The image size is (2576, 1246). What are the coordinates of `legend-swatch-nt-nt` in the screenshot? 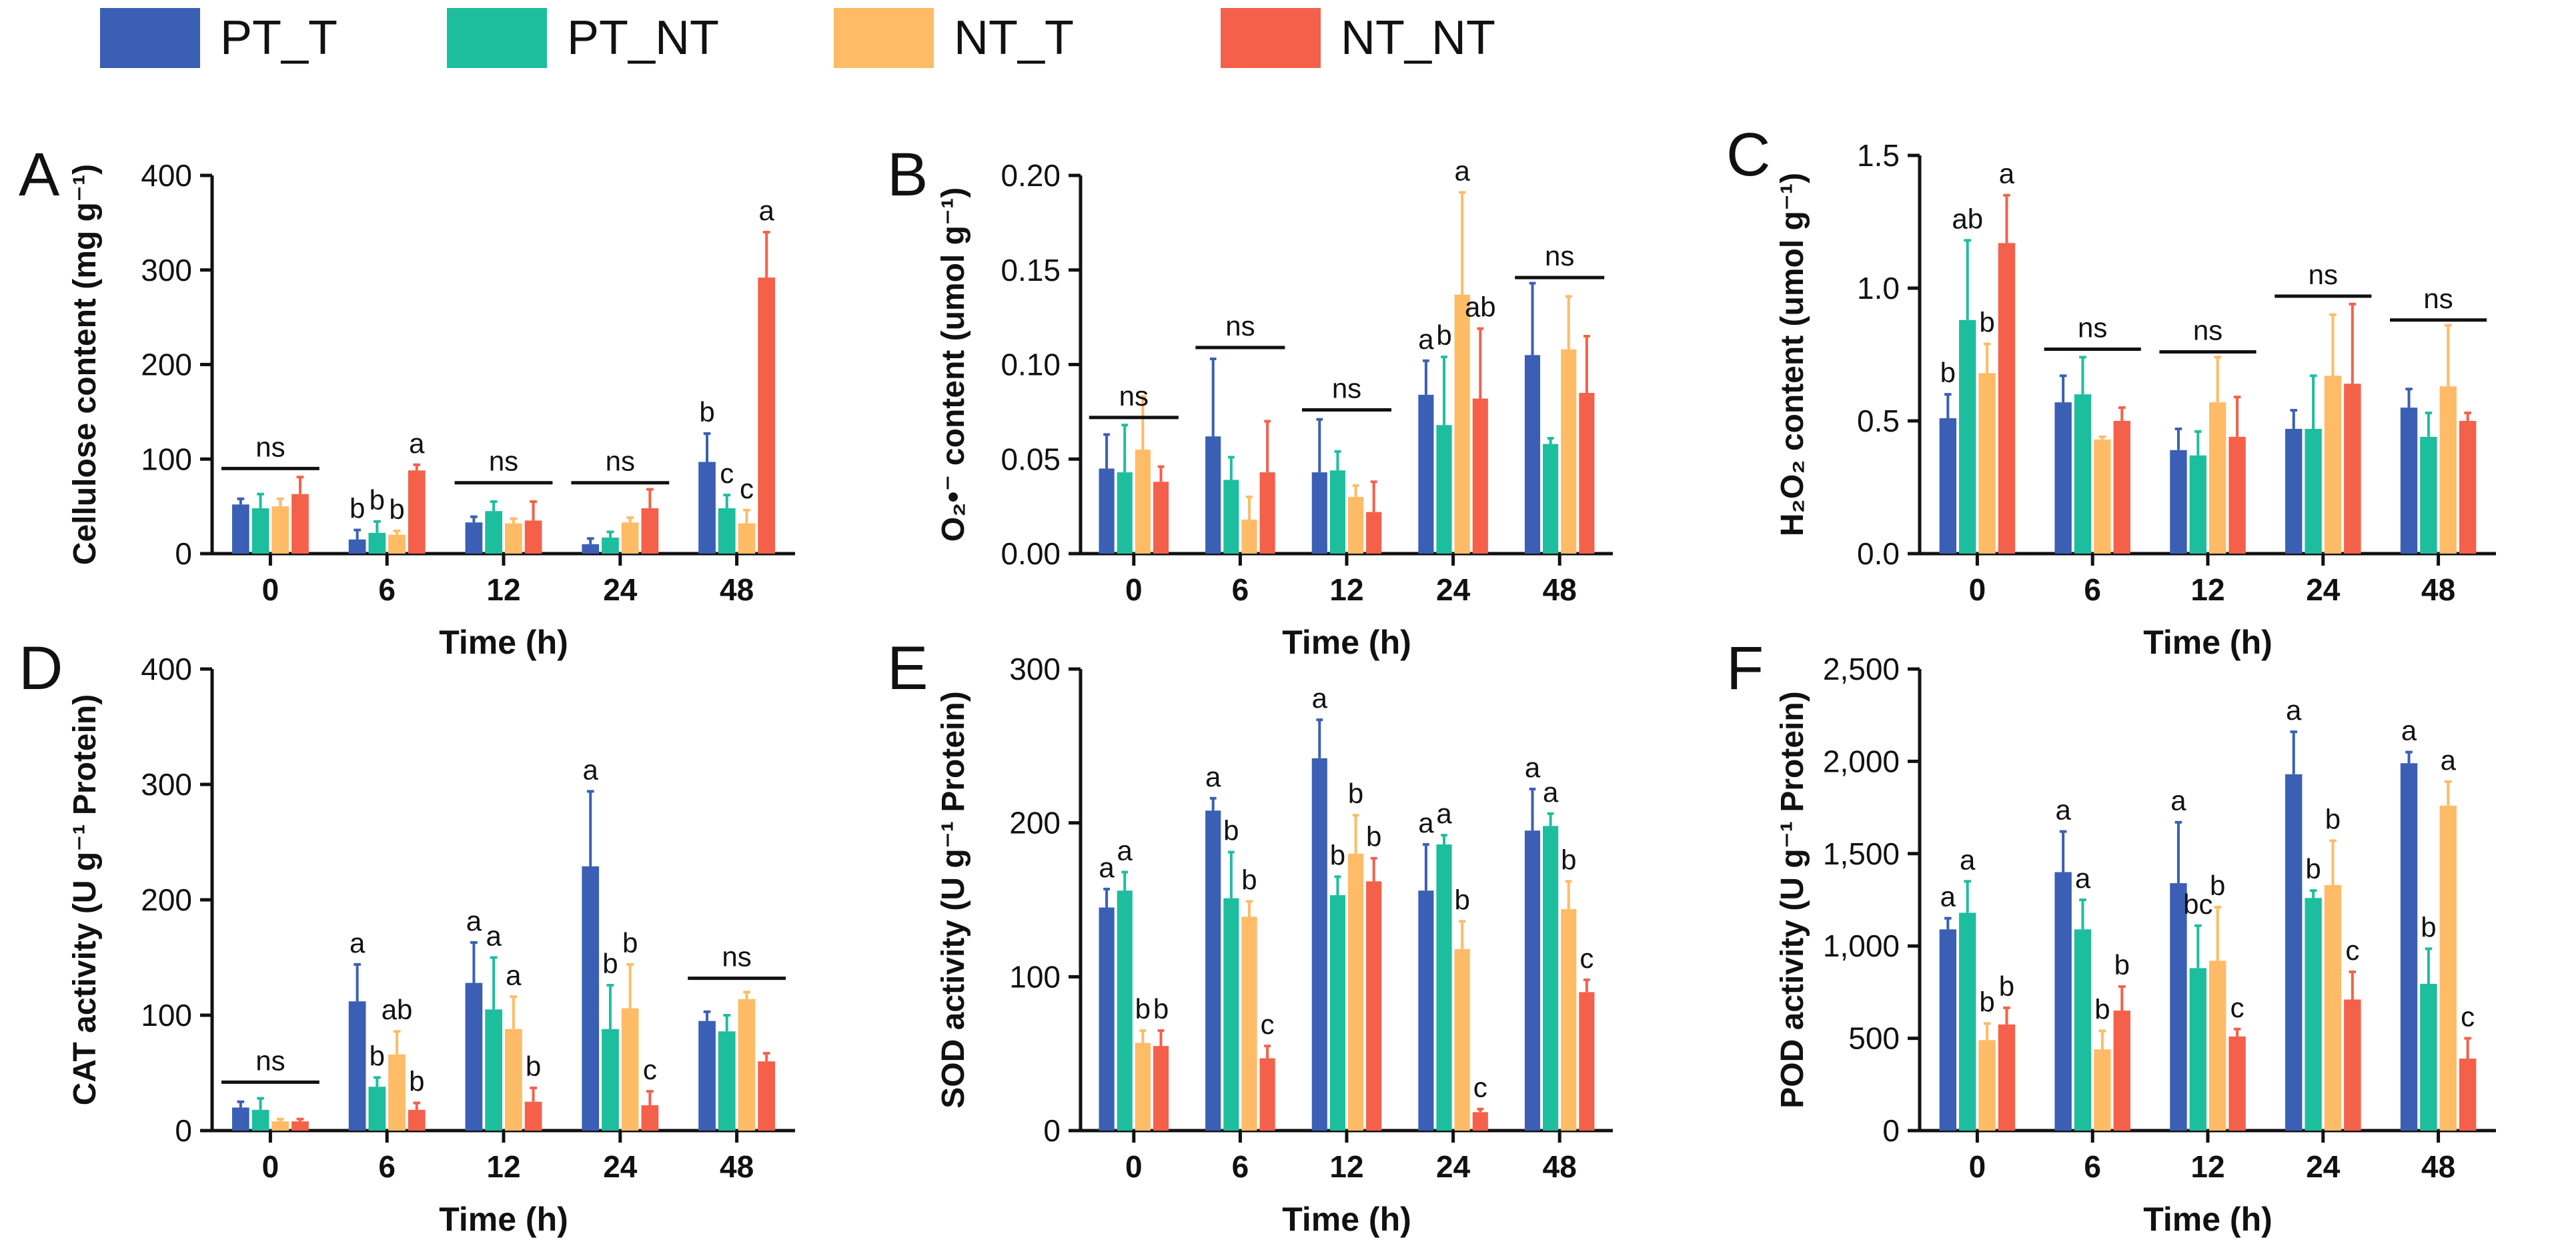 It's located at (1271, 38).